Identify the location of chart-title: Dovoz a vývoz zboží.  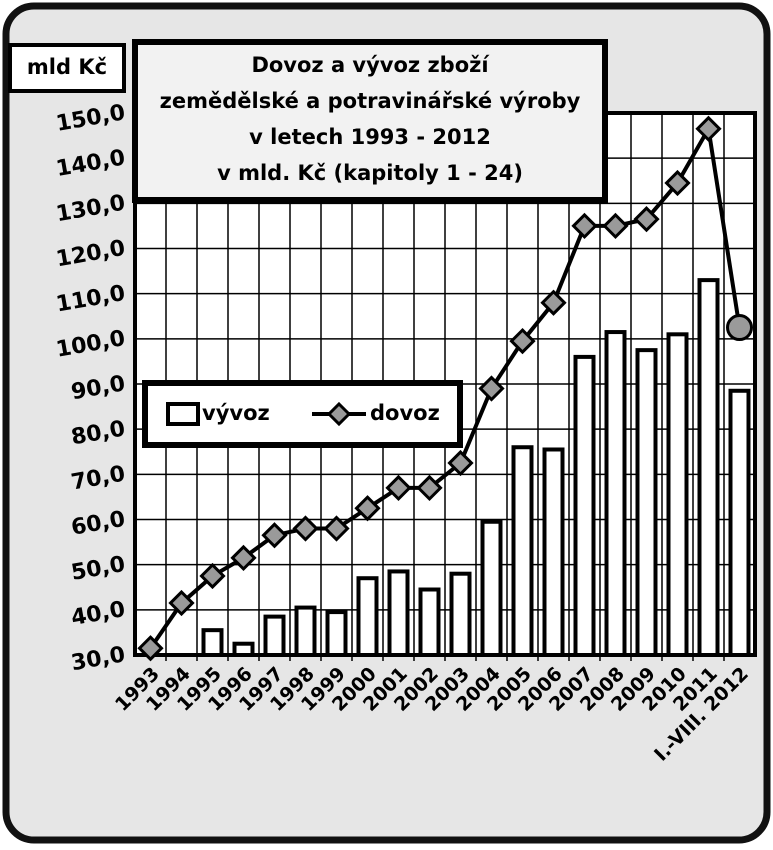
(370, 65).